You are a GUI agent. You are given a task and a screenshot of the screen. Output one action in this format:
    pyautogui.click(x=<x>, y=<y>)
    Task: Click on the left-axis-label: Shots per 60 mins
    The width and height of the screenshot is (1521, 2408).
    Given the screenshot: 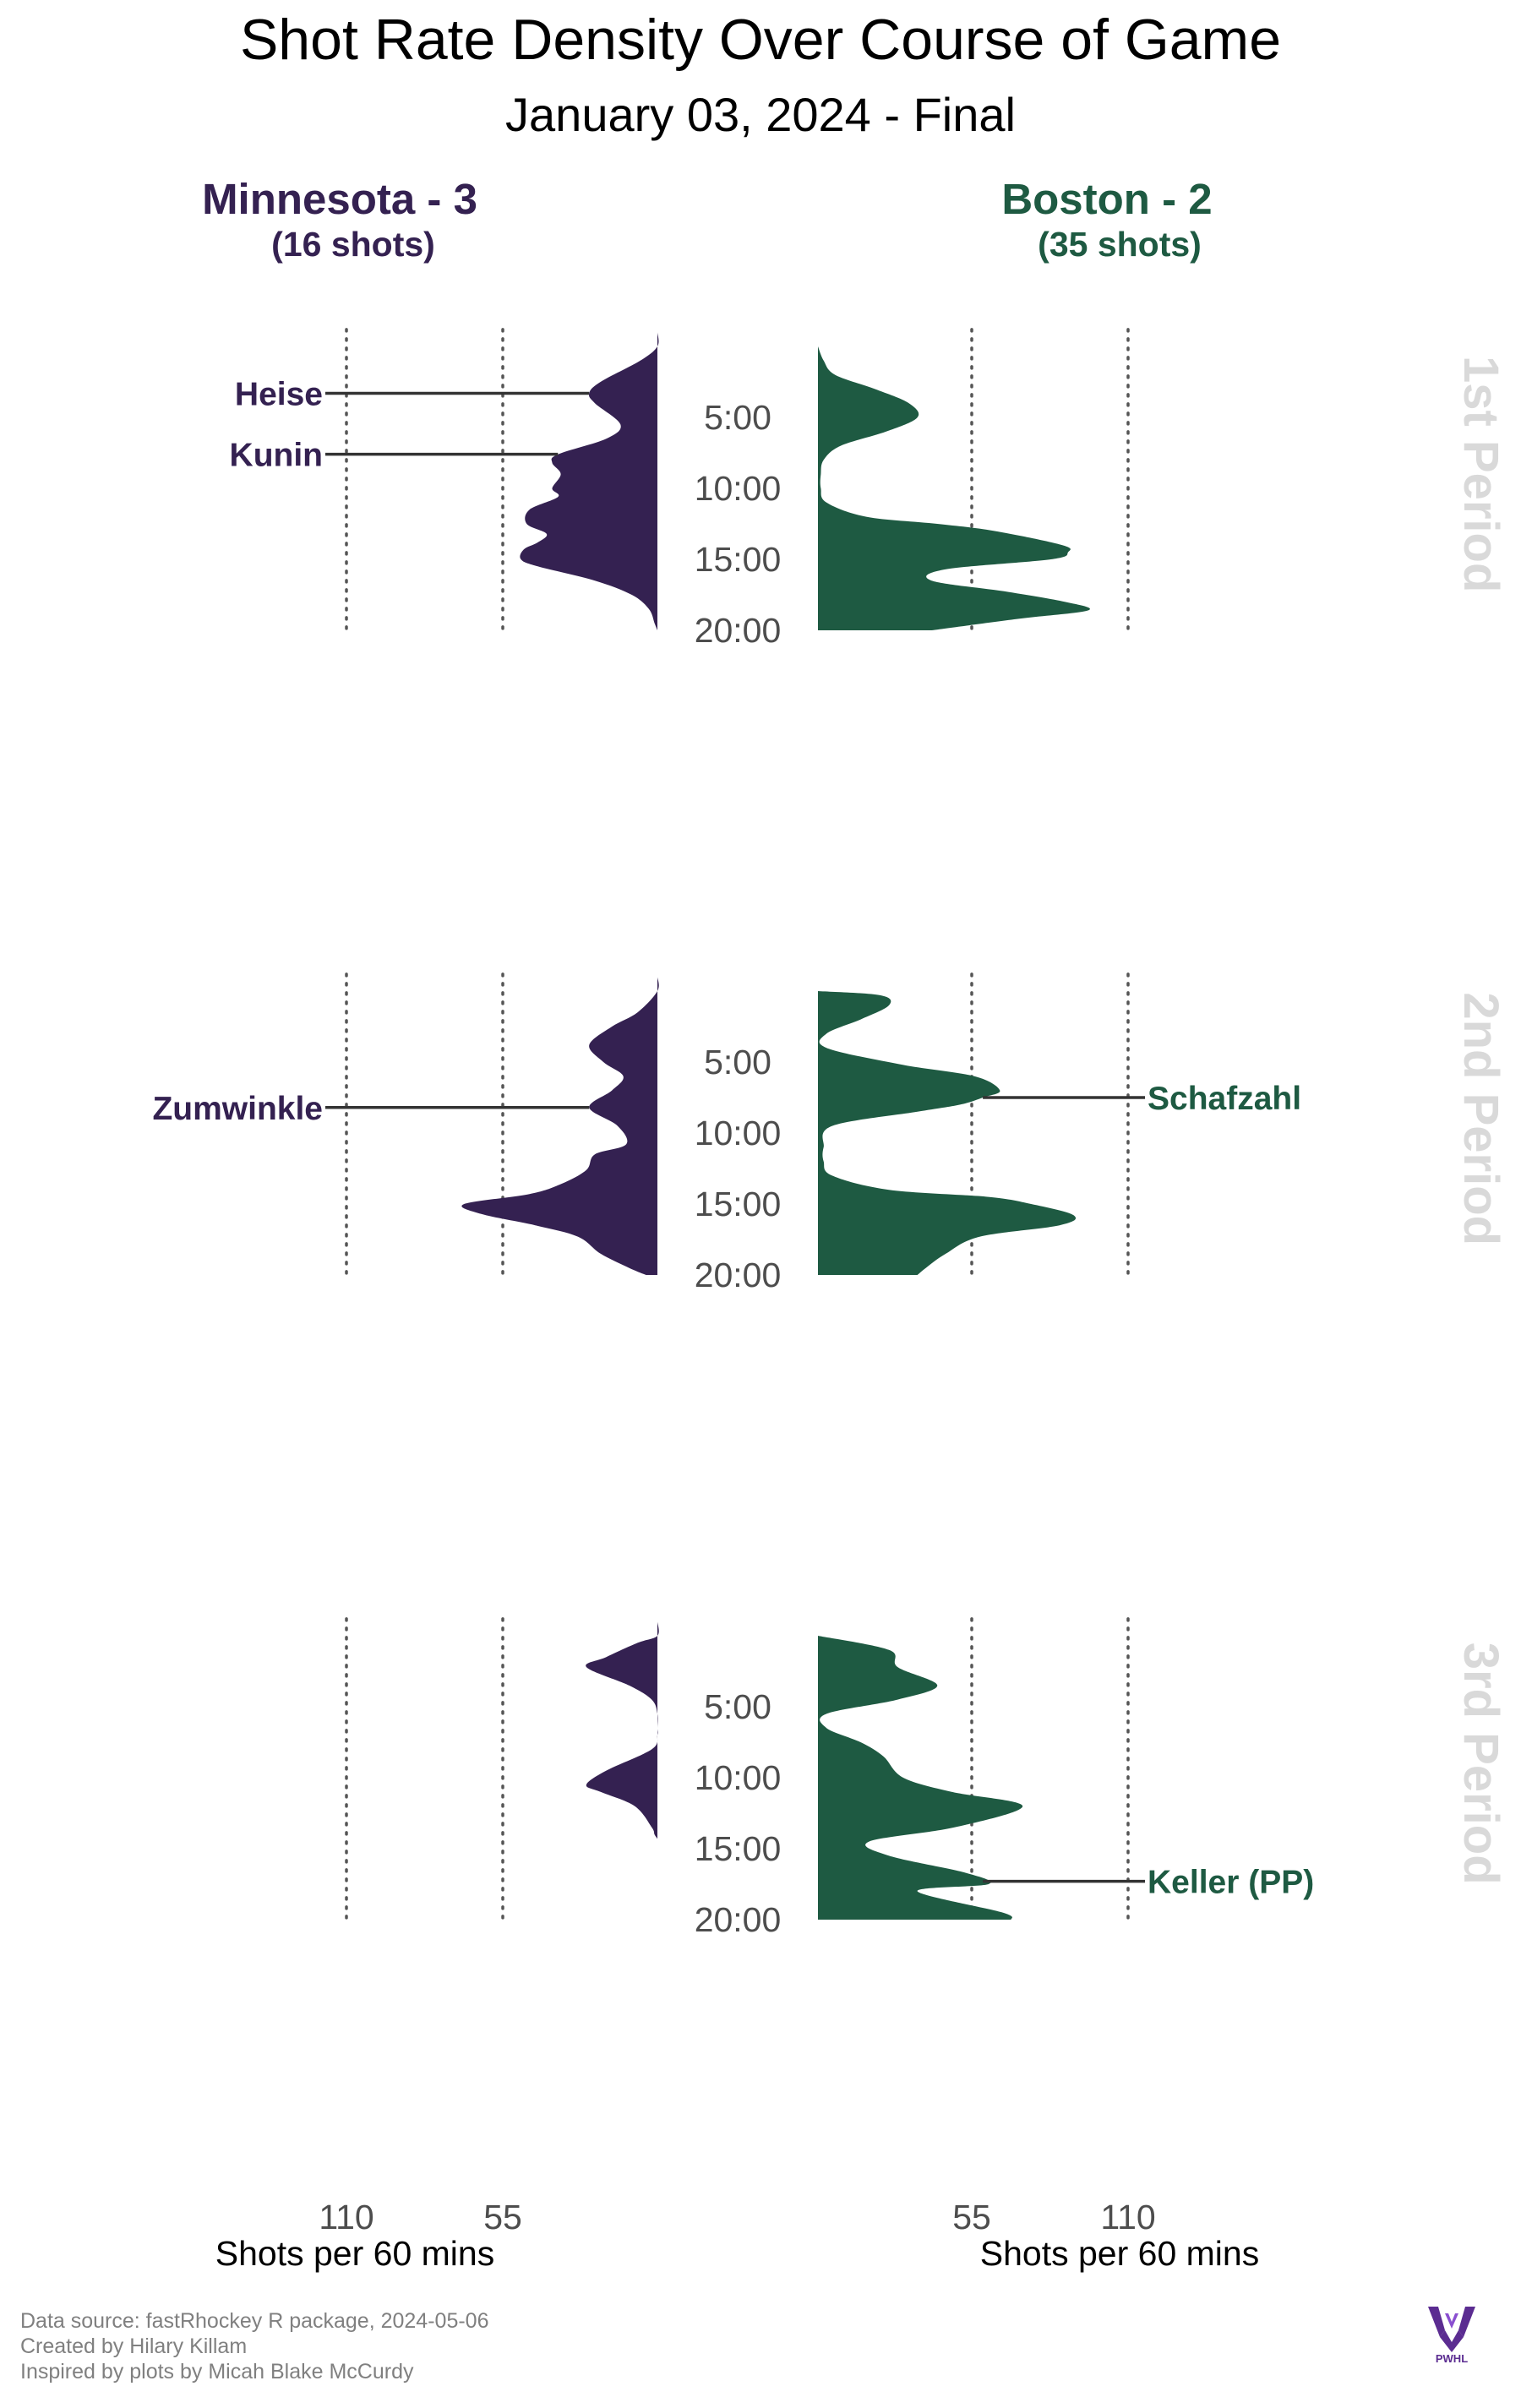 What is the action you would take?
    pyautogui.click(x=354, y=2253)
    